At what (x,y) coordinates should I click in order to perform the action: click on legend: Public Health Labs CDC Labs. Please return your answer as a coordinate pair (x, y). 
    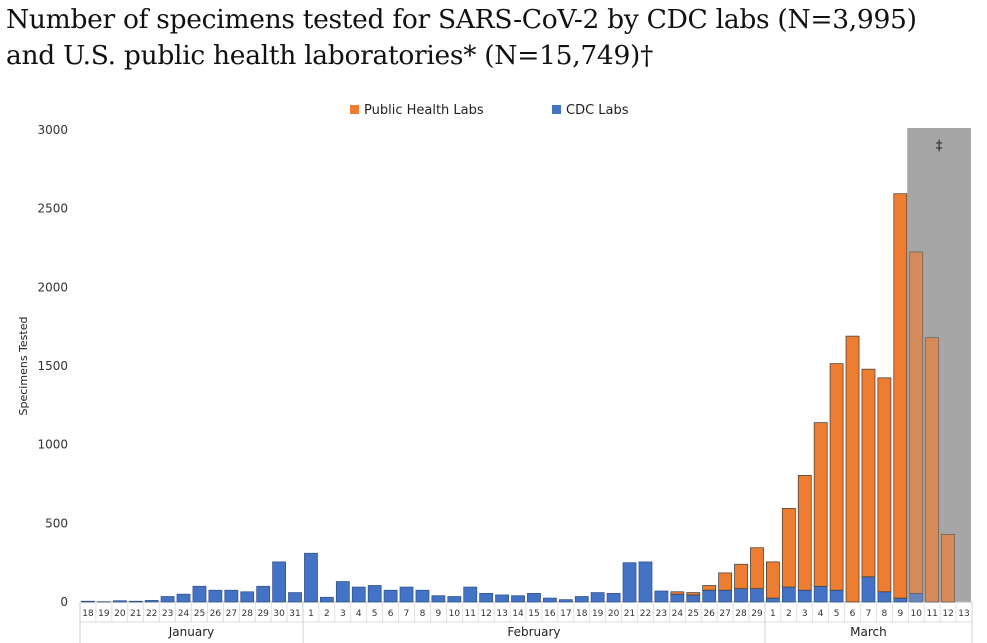
    Looking at the image, I should click on (489, 110).